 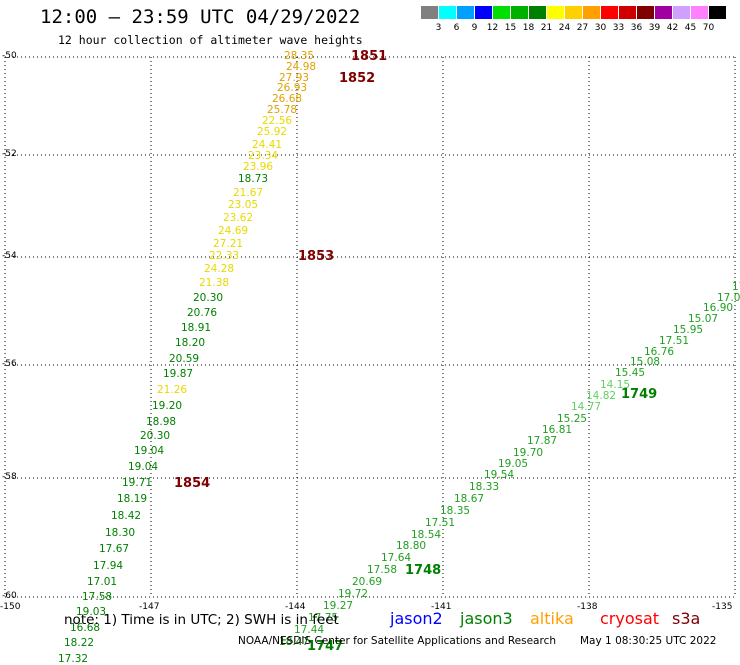 I want to click on wave-height-value: 25.78, so click(x=282, y=110).